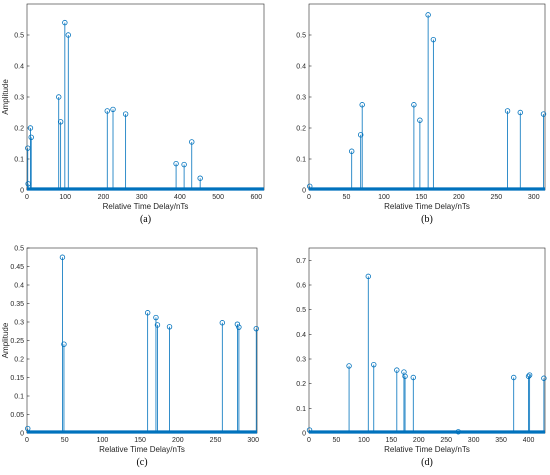 The width and height of the screenshot is (550, 475). I want to click on y-tick-label: 0.25, so click(17, 341).